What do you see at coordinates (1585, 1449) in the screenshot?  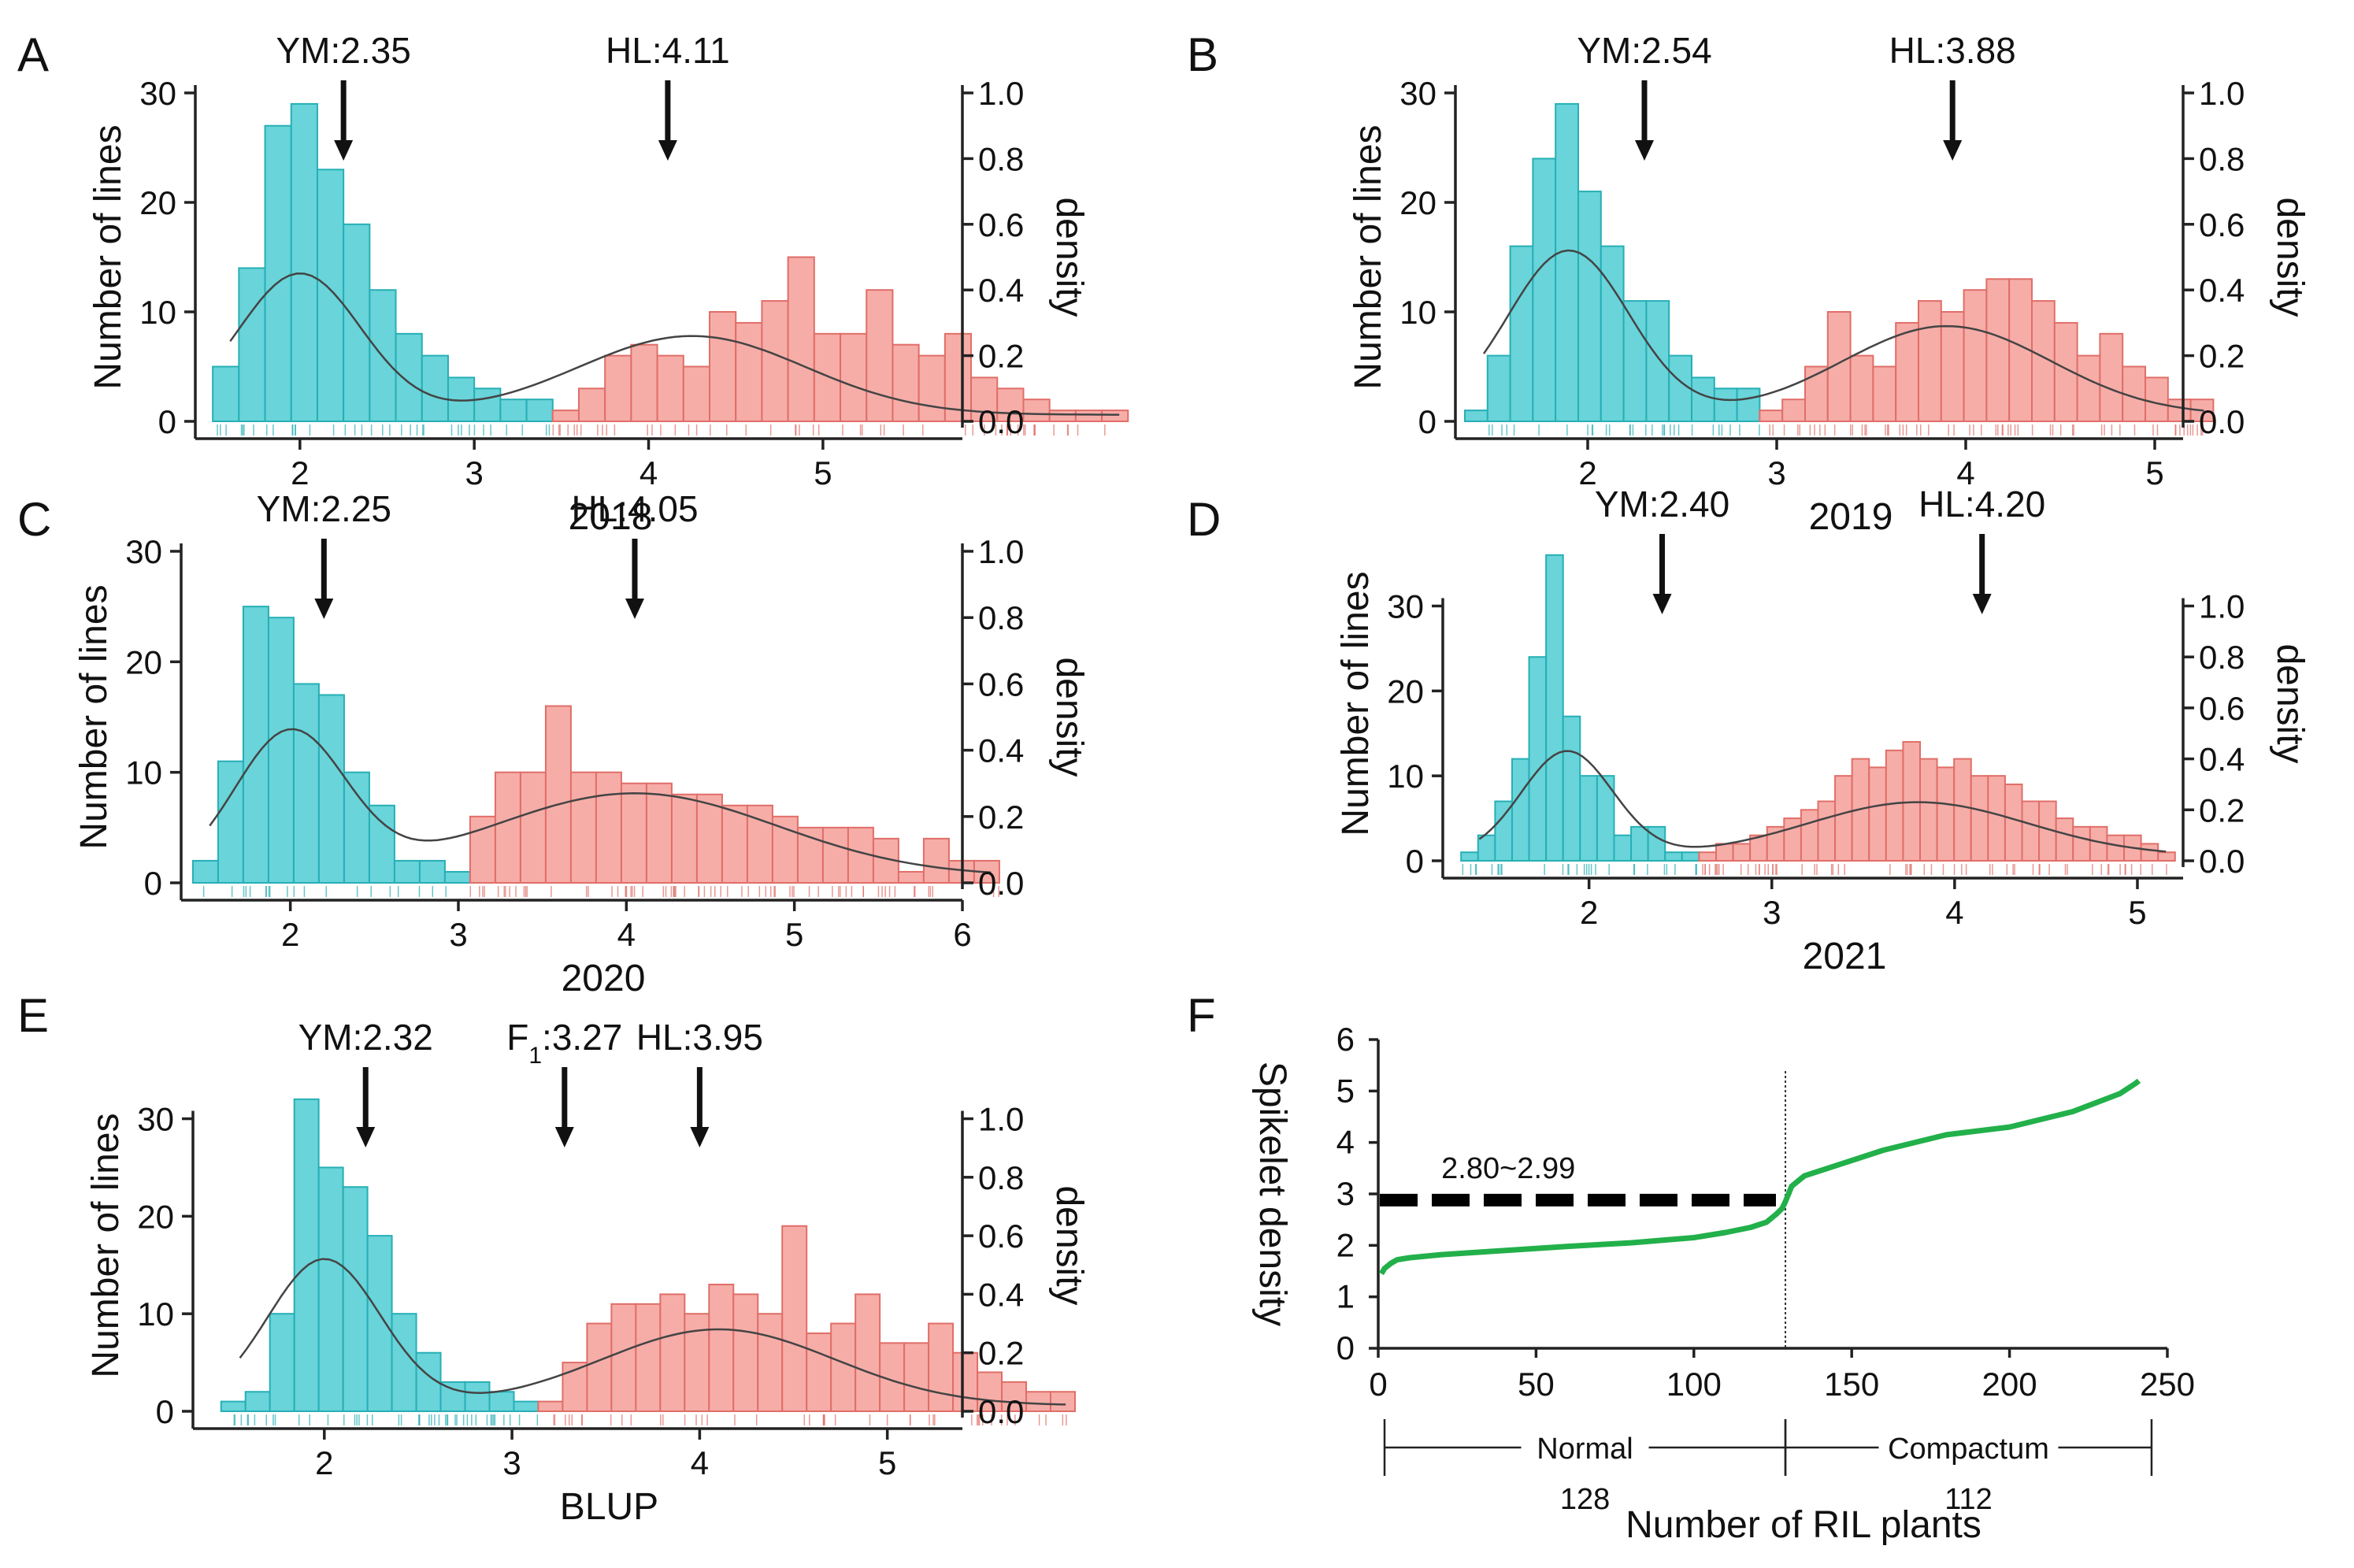 I see `group-name: Normal` at bounding box center [1585, 1449].